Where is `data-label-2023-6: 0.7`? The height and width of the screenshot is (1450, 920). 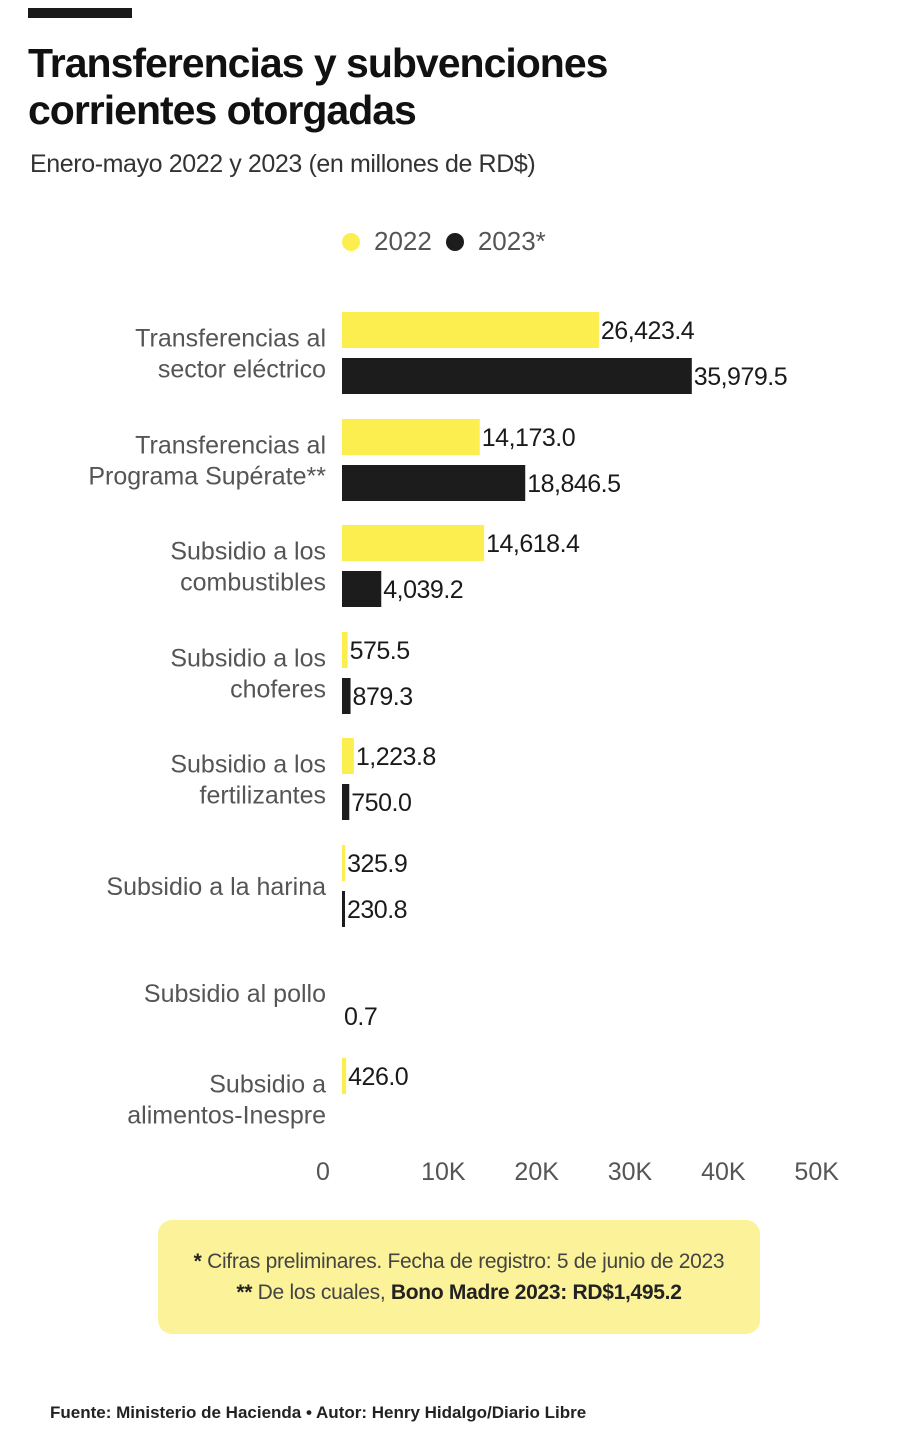
data-label-2023-6: 0.7 is located at coordinates (360, 1017).